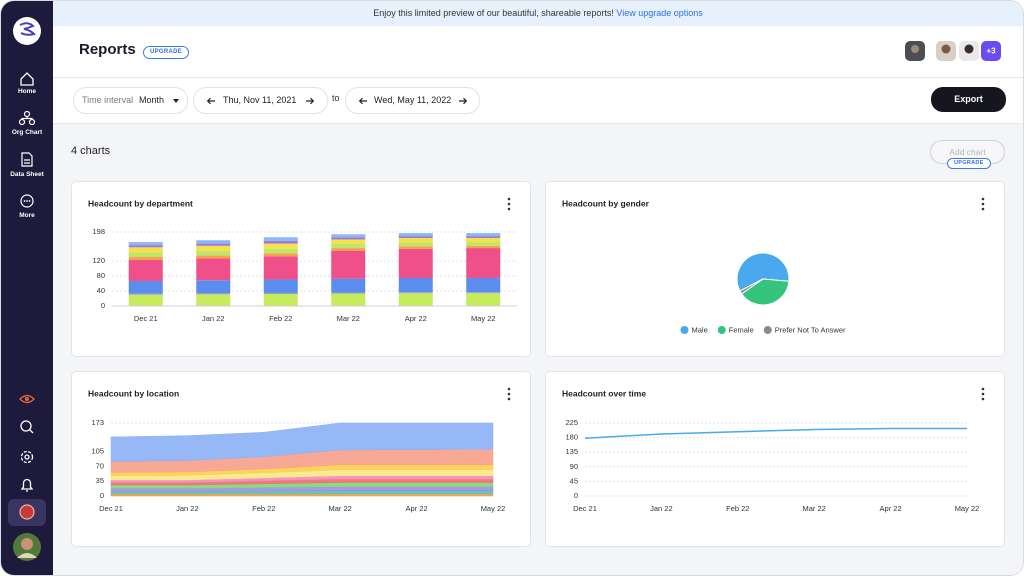 The width and height of the screenshot is (1024, 576). Describe the element at coordinates (302, 495) in the screenshot. I see `area-layer` at that location.